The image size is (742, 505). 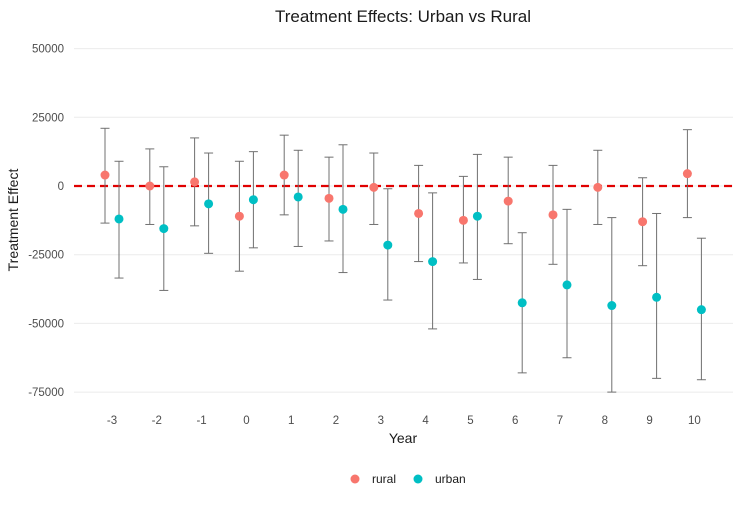 What do you see at coordinates (246, 421) in the screenshot?
I see `x-tick-label: 0` at bounding box center [246, 421].